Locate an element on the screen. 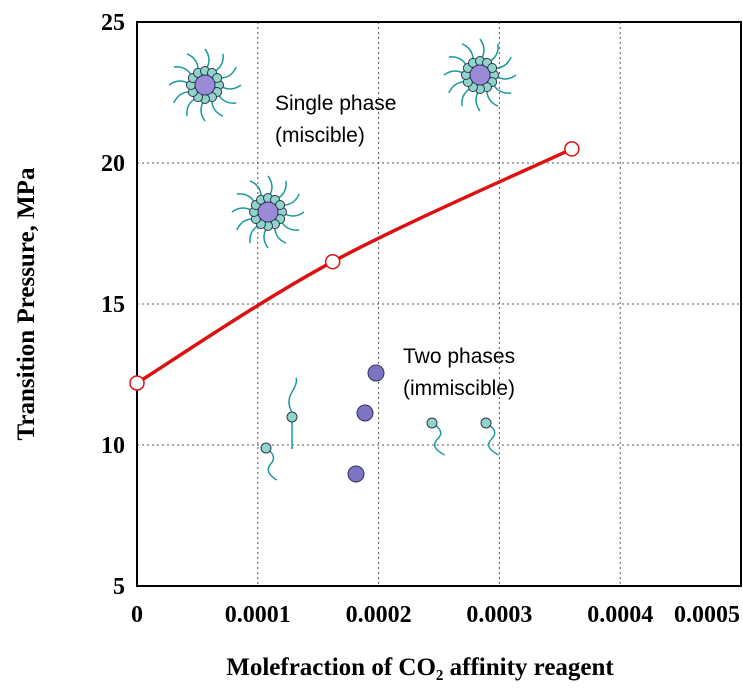 Image resolution: width=743 pixels, height=693 pixels. y-tick-label: 15 is located at coordinates (113, 305).